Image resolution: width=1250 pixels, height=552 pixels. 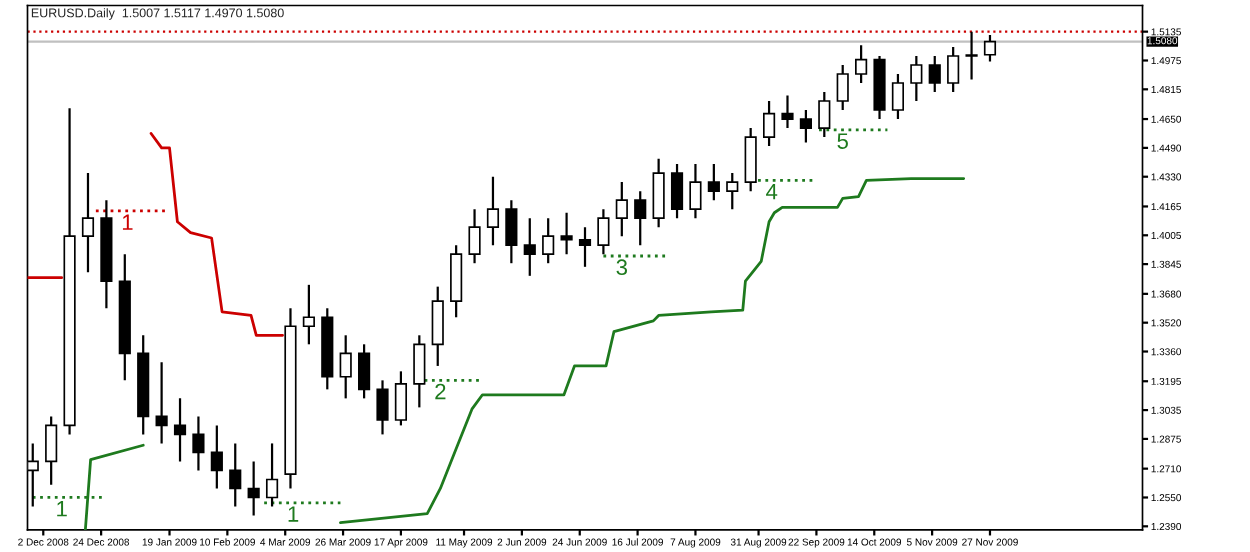 I want to click on line-series, so click(x=216, y=234).